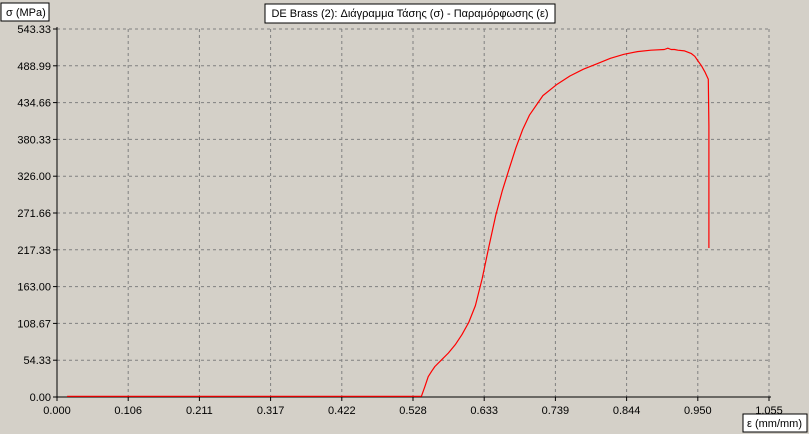  I want to click on x-tick-label: 0.422, so click(342, 411).